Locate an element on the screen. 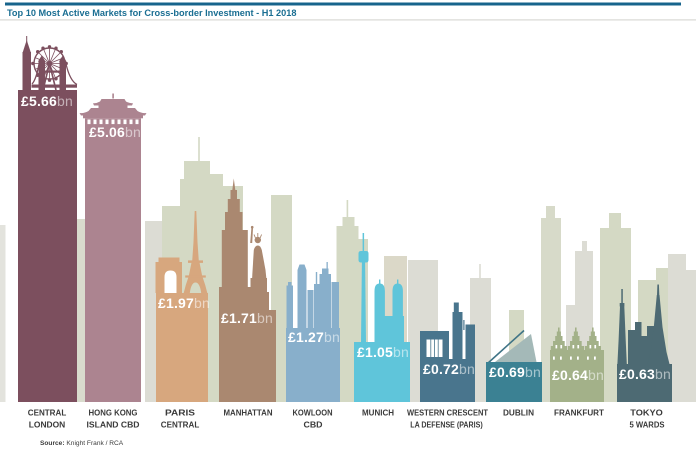 This screenshot has width=696, height=455. svg-text: £0.64bn is located at coordinates (578, 375).